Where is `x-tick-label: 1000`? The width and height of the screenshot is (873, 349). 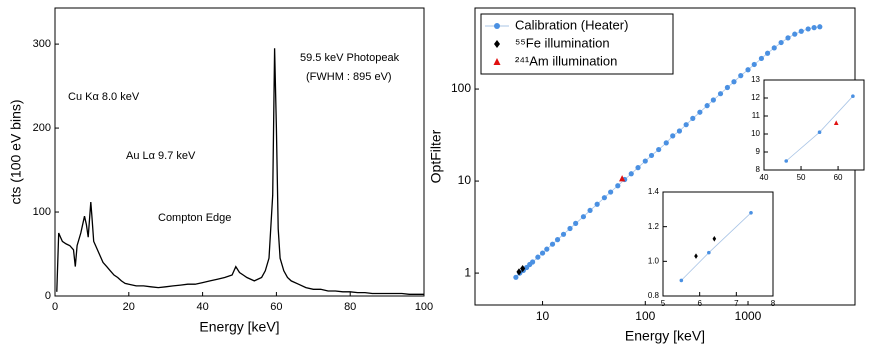
x-tick-label: 1000 is located at coordinates (748, 316).